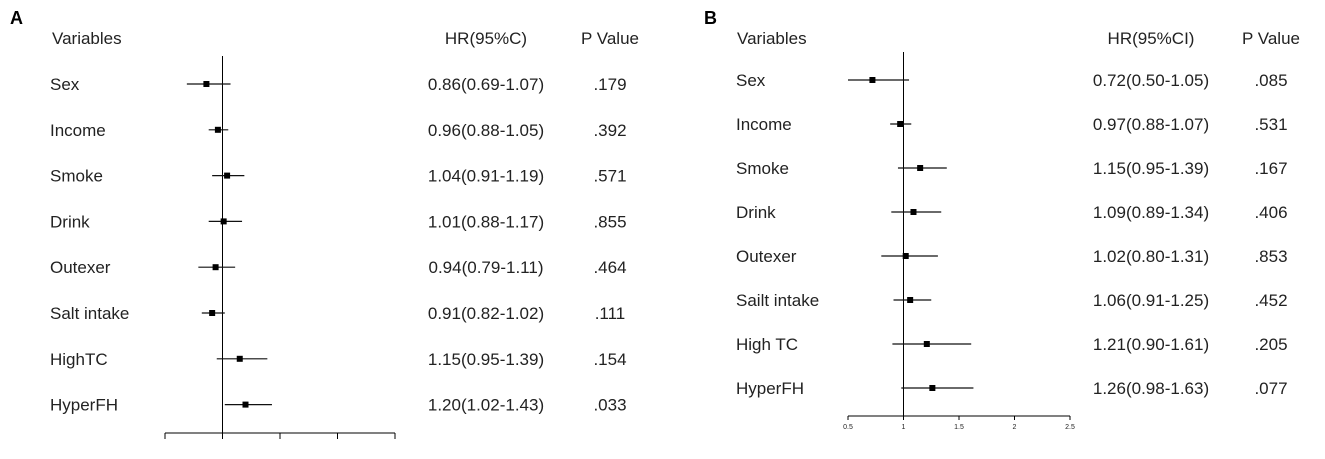  What do you see at coordinates (609, 359) in the screenshot?
I see `panel-a-row-p: .154` at bounding box center [609, 359].